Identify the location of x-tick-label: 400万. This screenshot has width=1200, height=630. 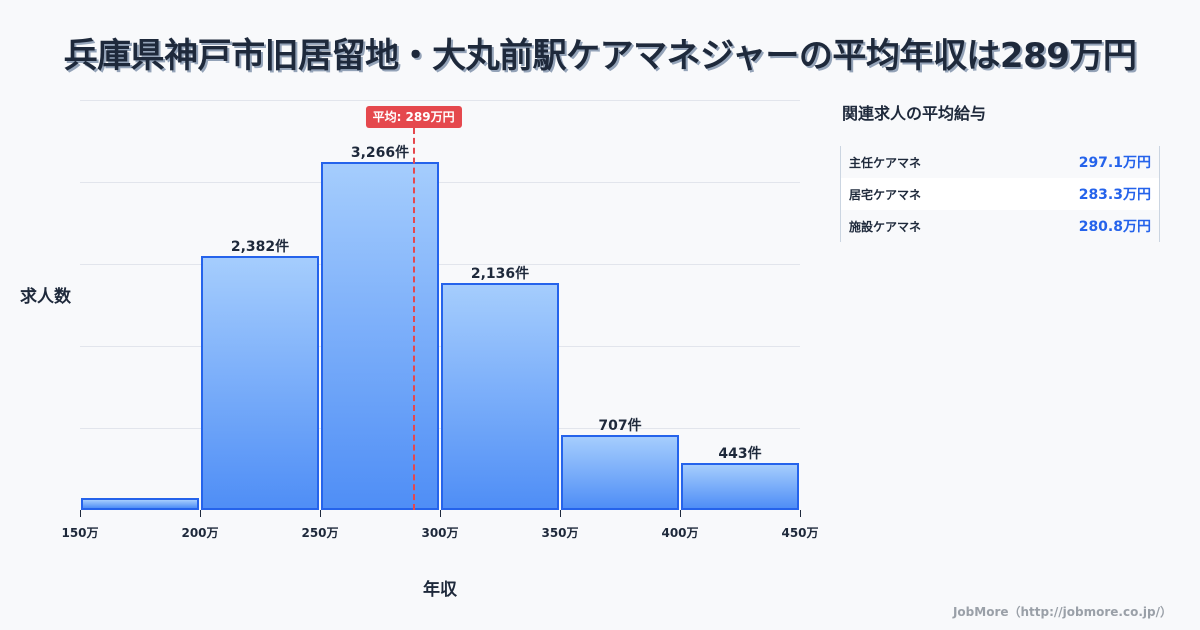
(680, 533).